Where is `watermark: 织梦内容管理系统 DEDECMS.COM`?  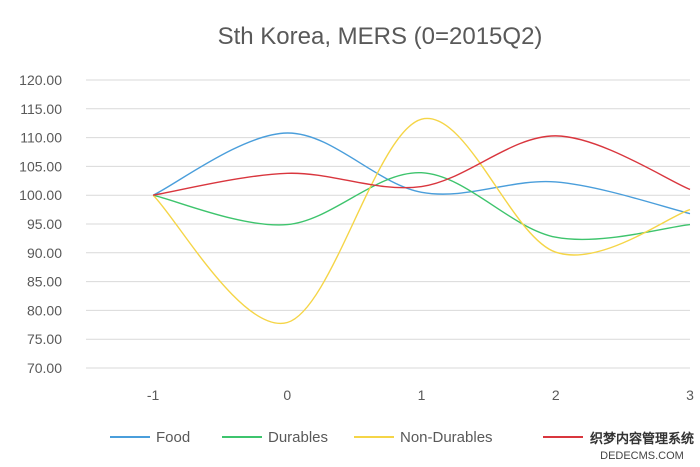 watermark: 织梦内容管理系统 DEDECMS.COM is located at coordinates (642, 445).